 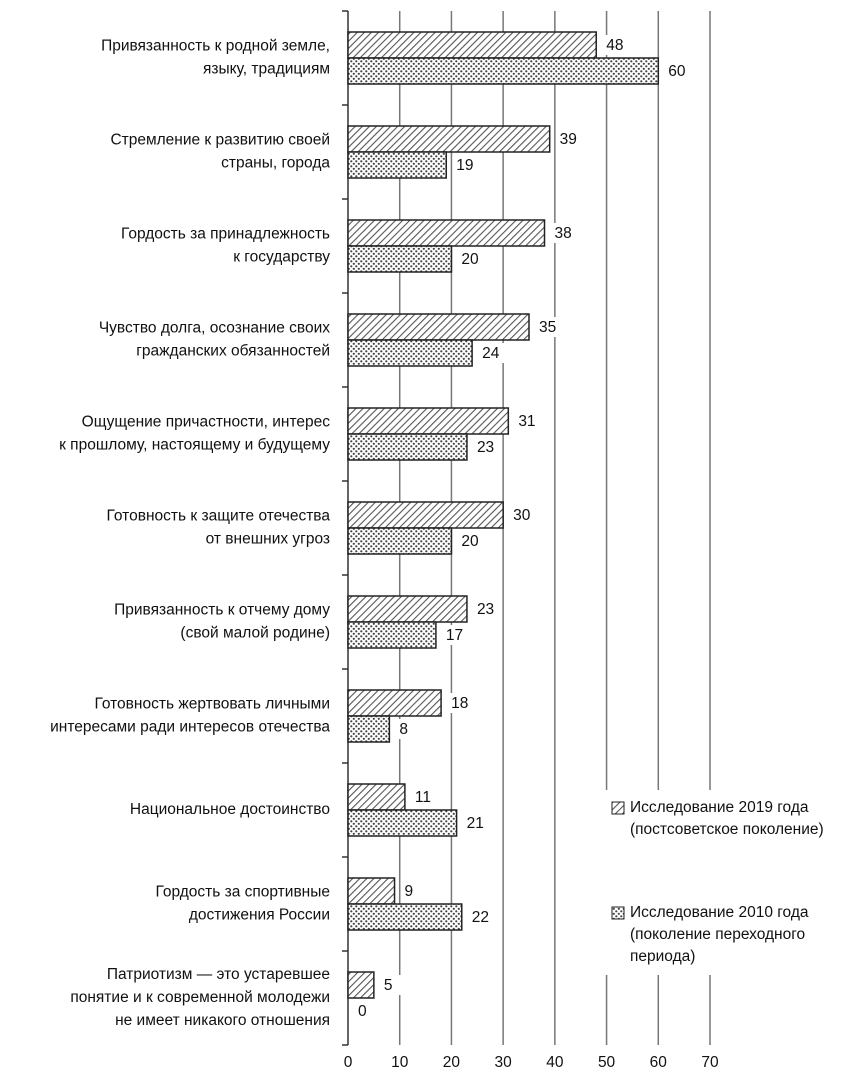 What do you see at coordinates (388, 985) in the screenshot?
I see `value-label: 5` at bounding box center [388, 985].